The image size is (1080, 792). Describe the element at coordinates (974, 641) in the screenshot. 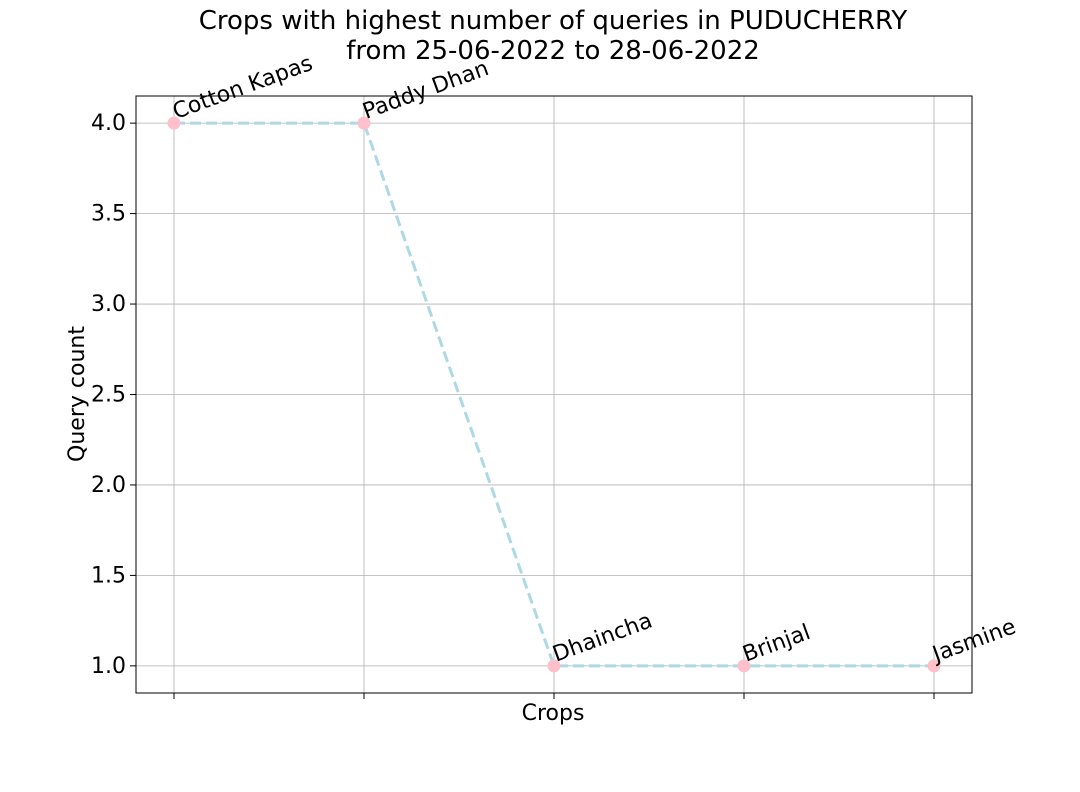

I see `data-point-label: Jasmine` at that location.